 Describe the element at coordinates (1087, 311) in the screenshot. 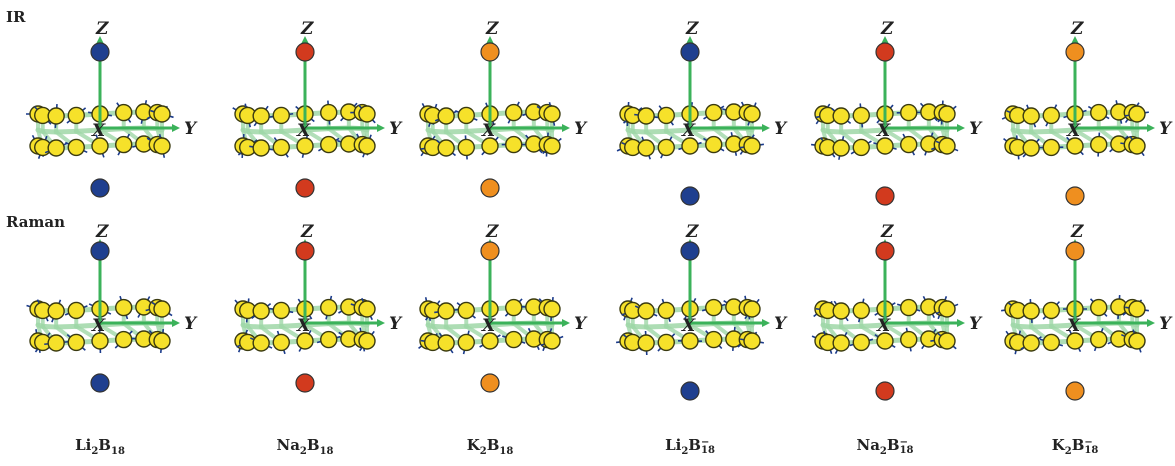

I see `cage-raman-5: Z Y X` at that location.